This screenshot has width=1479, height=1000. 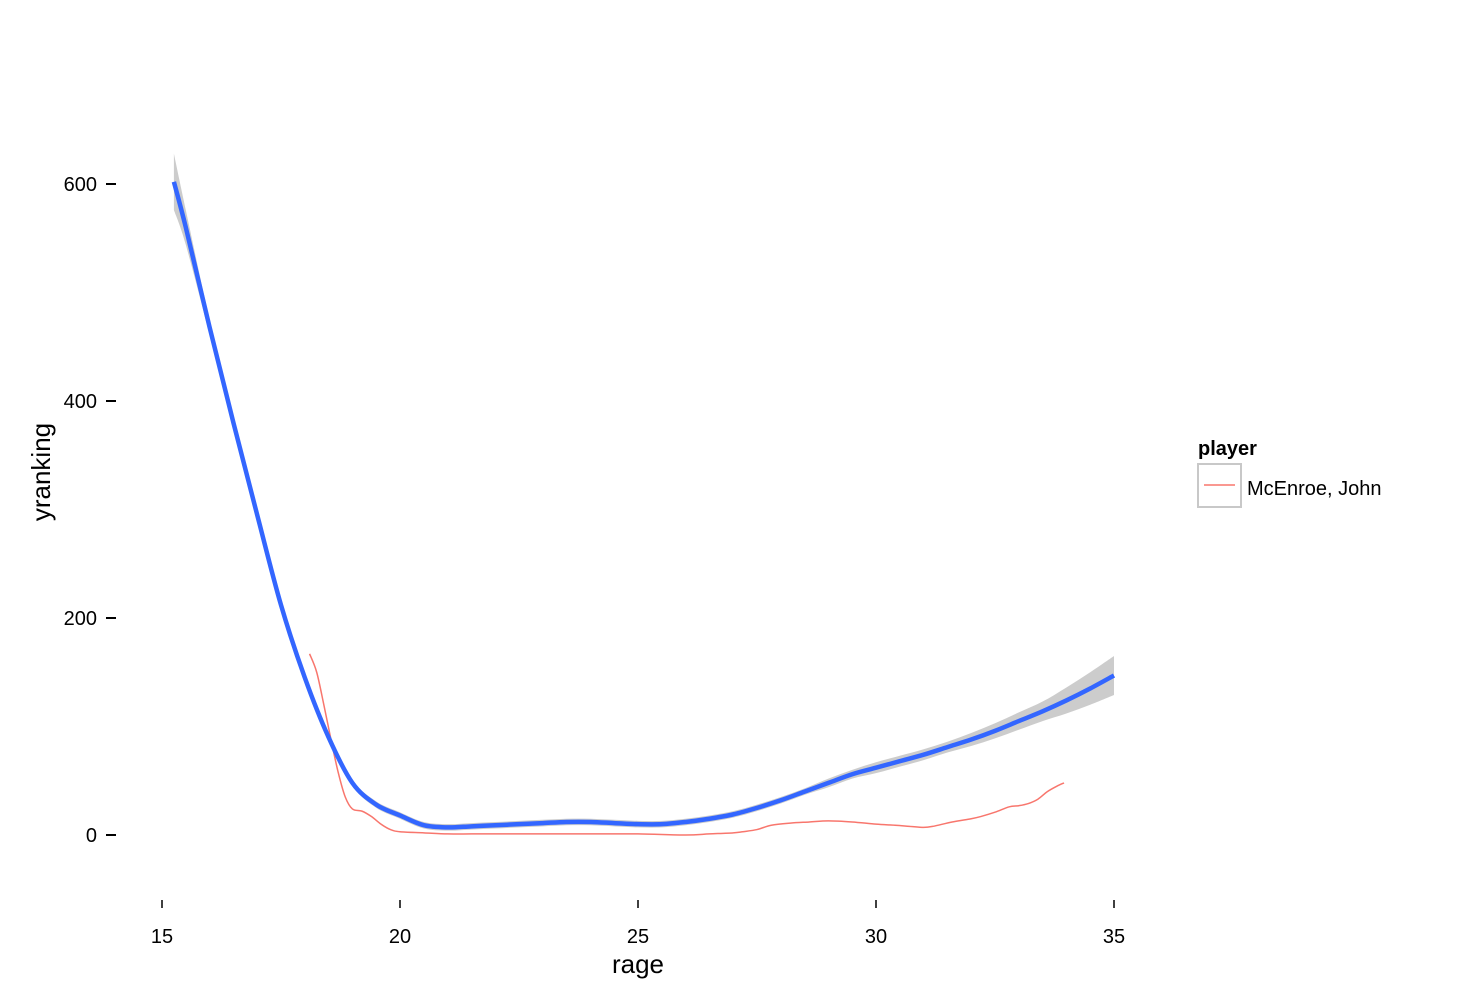 What do you see at coordinates (80, 402) in the screenshot?
I see `y-tick-label: 400` at bounding box center [80, 402].